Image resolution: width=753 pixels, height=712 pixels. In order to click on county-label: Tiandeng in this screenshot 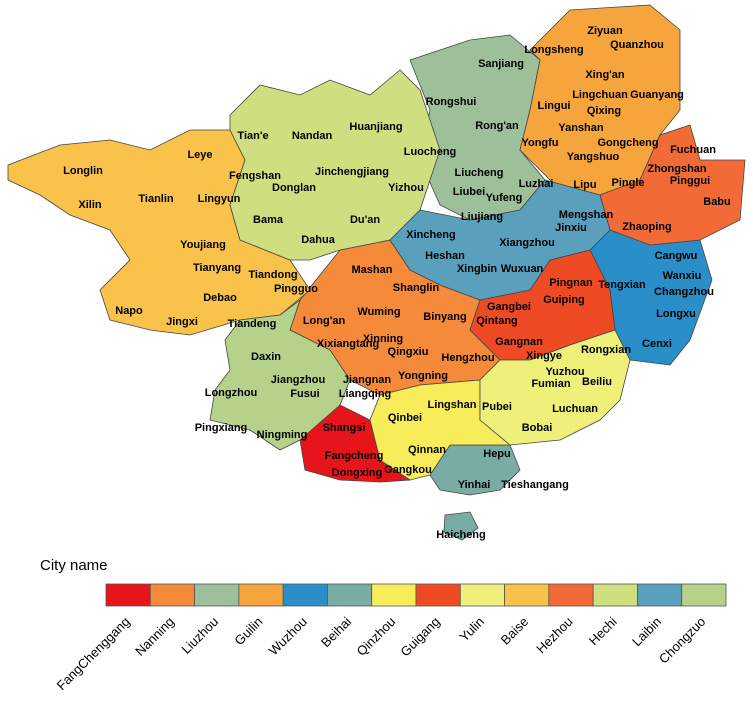, I will do `click(252, 324)`.